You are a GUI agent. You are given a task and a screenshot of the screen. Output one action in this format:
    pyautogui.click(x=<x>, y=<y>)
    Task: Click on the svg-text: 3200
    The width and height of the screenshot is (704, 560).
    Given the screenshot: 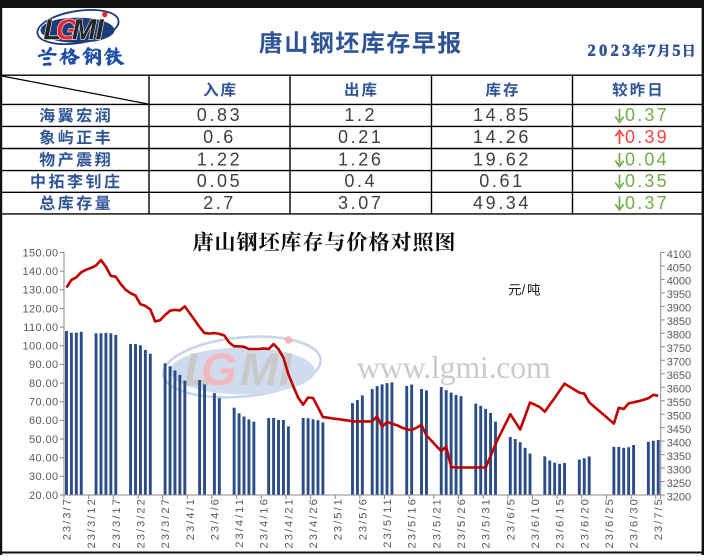 What is the action you would take?
    pyautogui.click(x=679, y=497)
    